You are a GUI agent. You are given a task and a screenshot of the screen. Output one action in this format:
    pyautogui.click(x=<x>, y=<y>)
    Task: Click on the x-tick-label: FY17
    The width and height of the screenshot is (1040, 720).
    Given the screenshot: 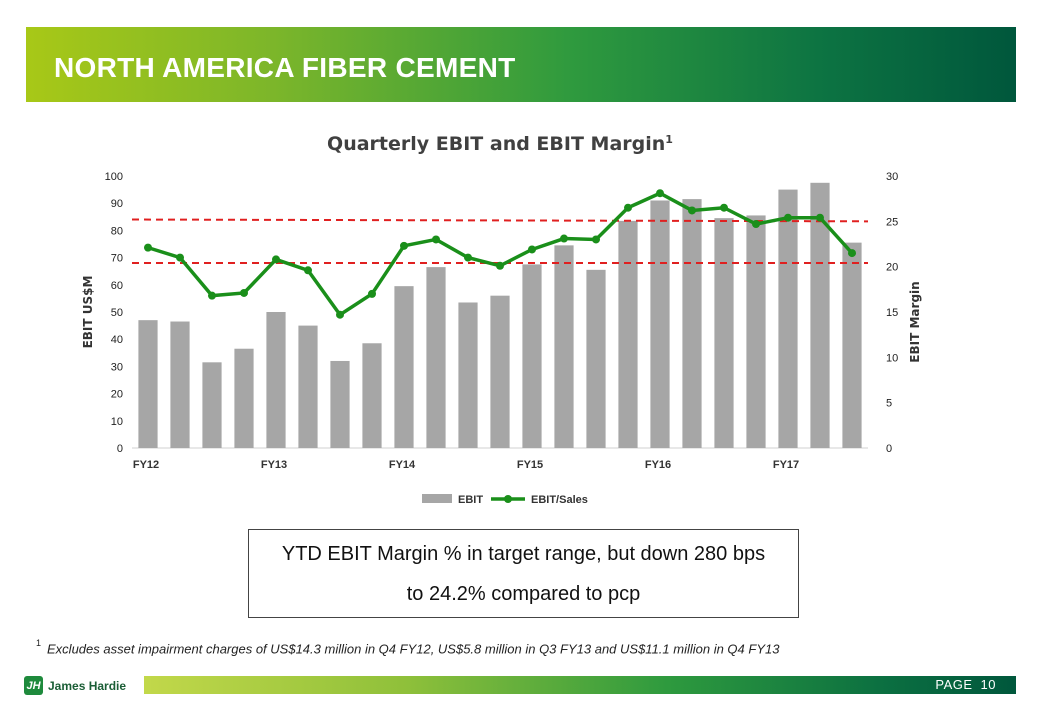 What is the action you would take?
    pyautogui.click(x=786, y=465)
    